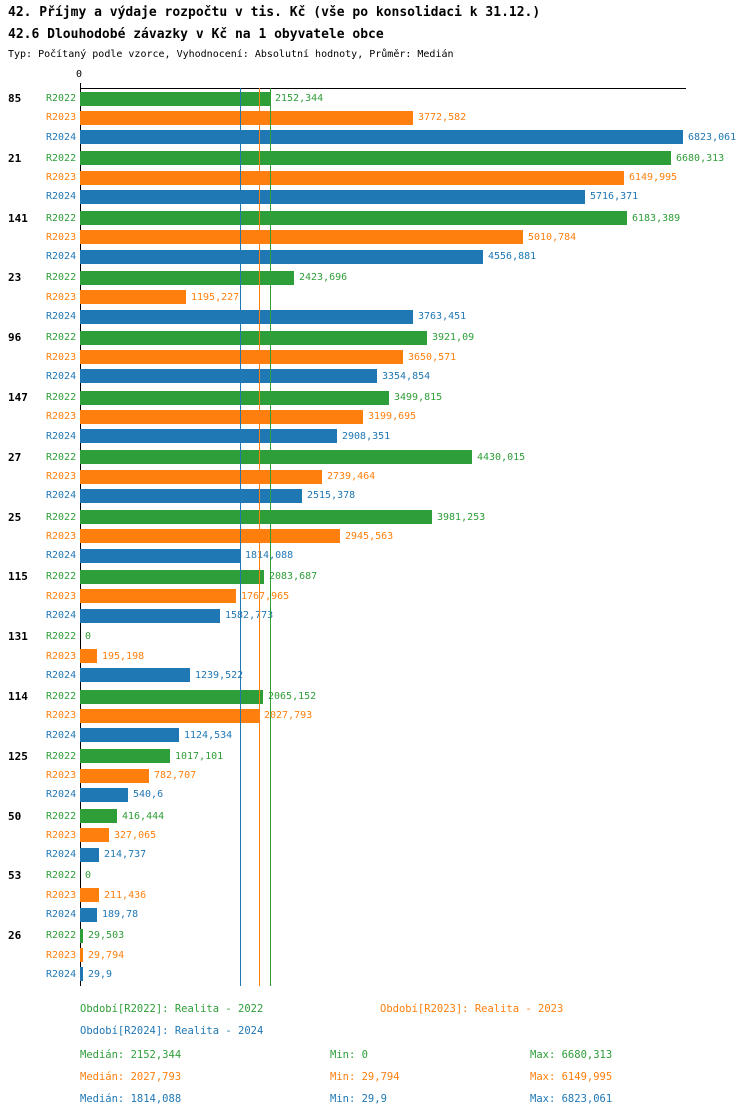 The width and height of the screenshot is (750, 1112). What do you see at coordinates (442, 316) in the screenshot?
I see `bar-value-label: 3763,451` at bounding box center [442, 316].